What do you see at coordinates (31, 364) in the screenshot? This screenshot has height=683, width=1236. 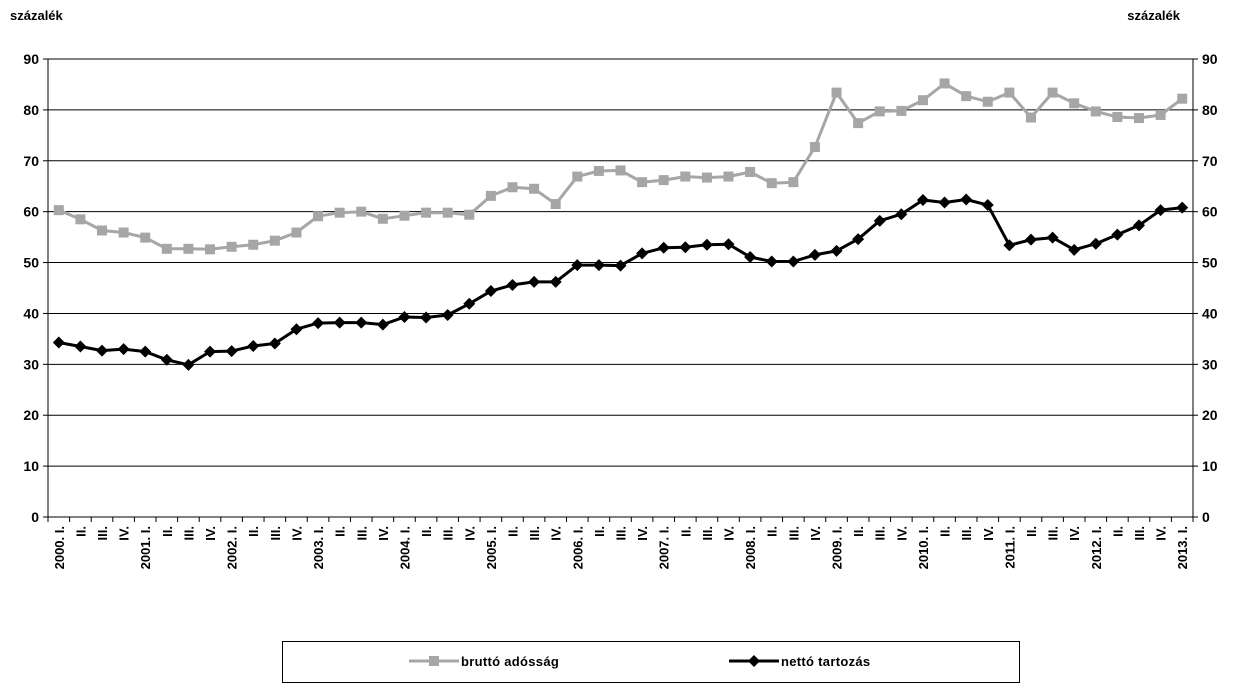 I see `y-tick-label-left: 30` at bounding box center [31, 364].